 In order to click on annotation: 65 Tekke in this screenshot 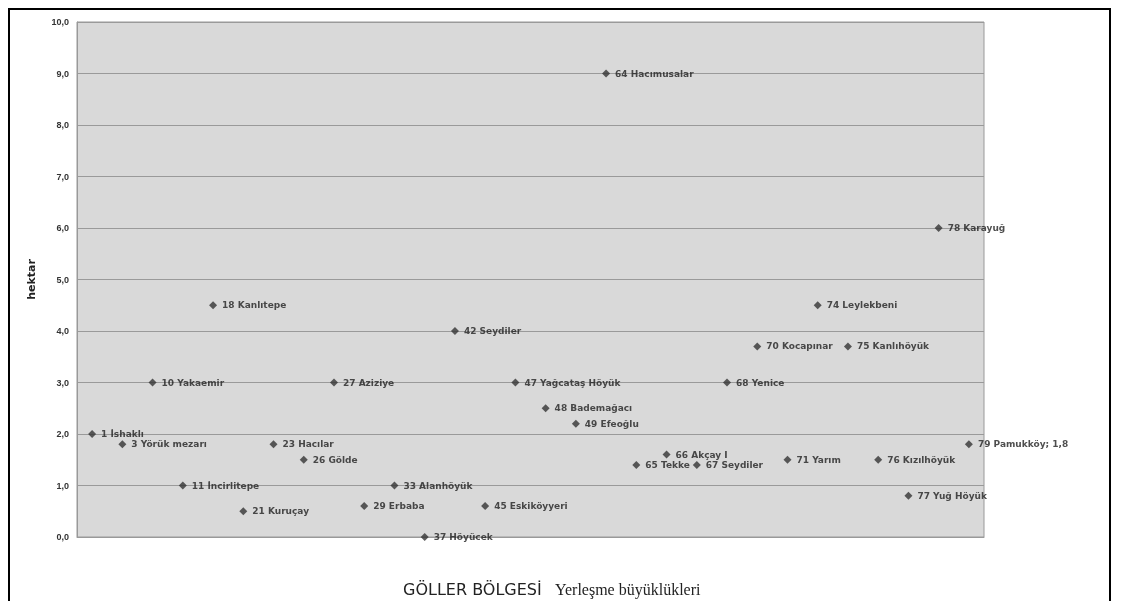, I will do `click(667, 464)`.